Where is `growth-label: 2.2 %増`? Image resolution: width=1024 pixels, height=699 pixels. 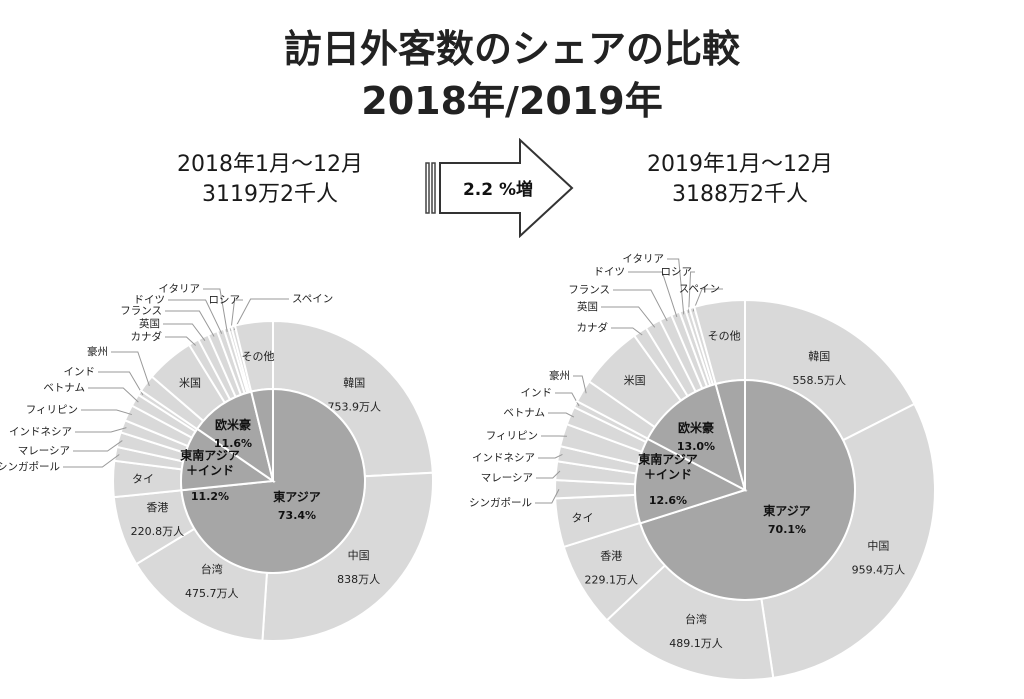 growth-label: 2.2 %増 is located at coordinates (498, 189).